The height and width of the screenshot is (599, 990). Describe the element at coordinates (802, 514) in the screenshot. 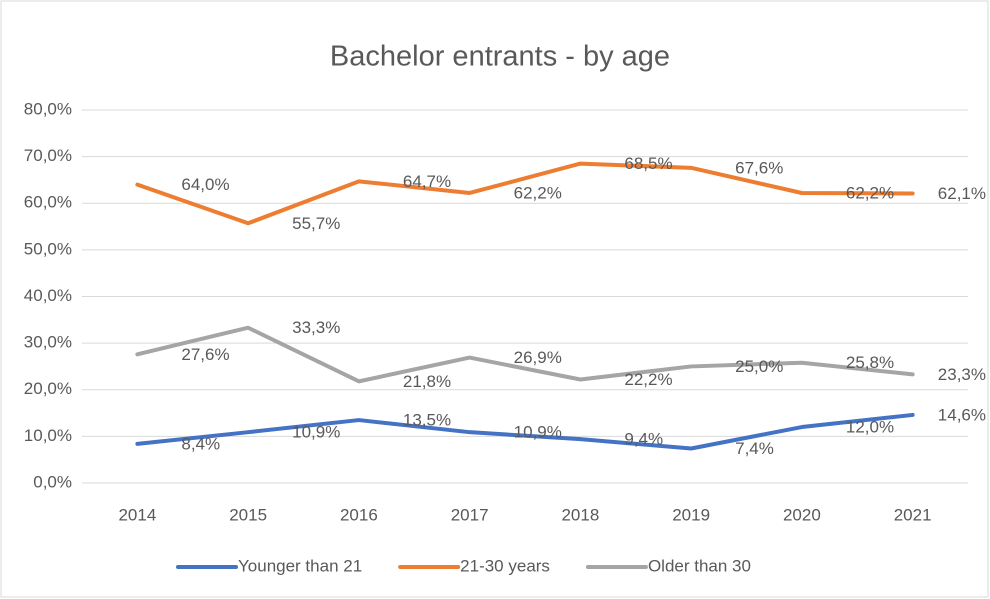

I see `x-tick-label: 2020` at that location.